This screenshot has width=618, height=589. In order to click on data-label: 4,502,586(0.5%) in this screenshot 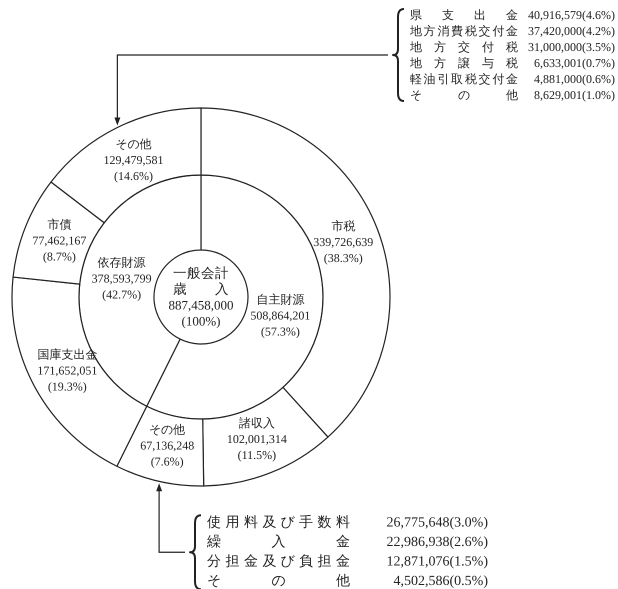, I will do `click(441, 581)`.